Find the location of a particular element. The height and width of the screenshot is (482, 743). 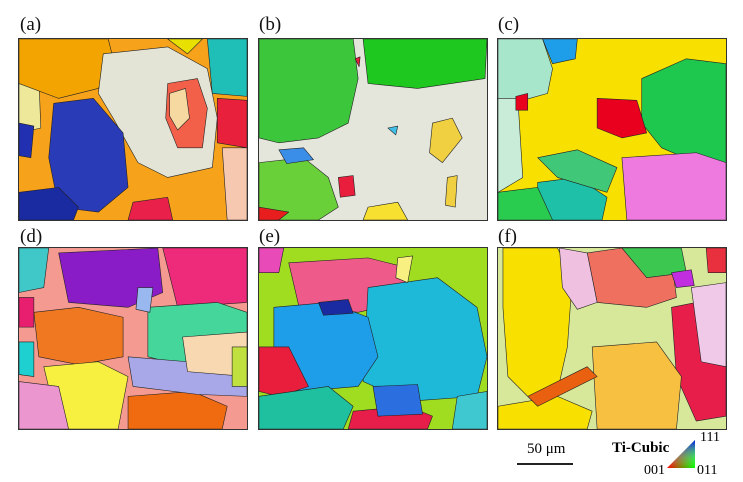

panel-label-a: (a) is located at coordinates (31, 24).